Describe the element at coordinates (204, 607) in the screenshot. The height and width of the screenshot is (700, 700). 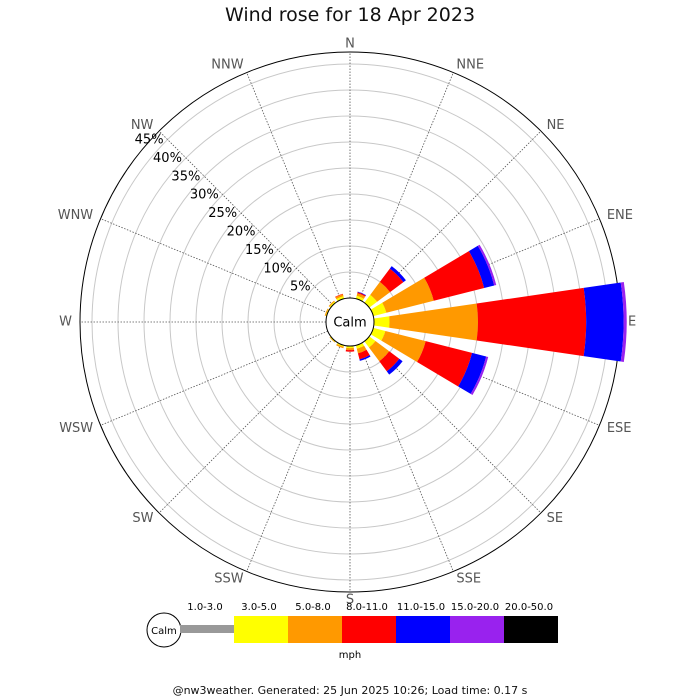
I see `legend-label-1: 1.0-3.0` at that location.